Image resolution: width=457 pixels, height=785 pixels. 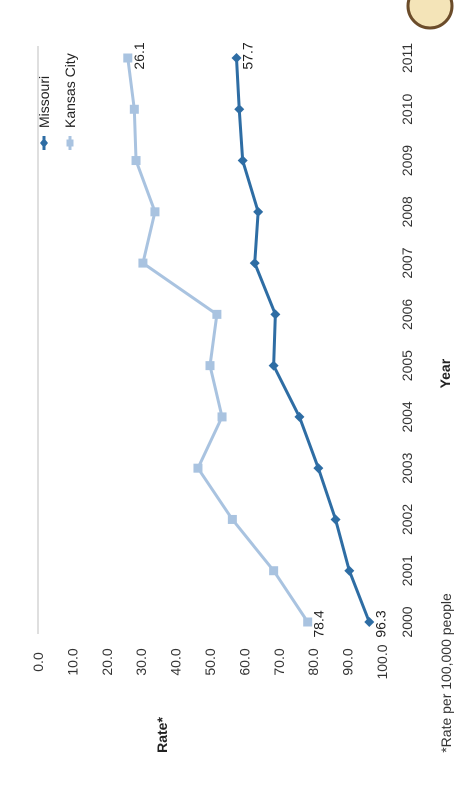 What do you see at coordinates (139, 55) in the screenshot?
I see `data-label-3: 26.1` at bounding box center [139, 55].